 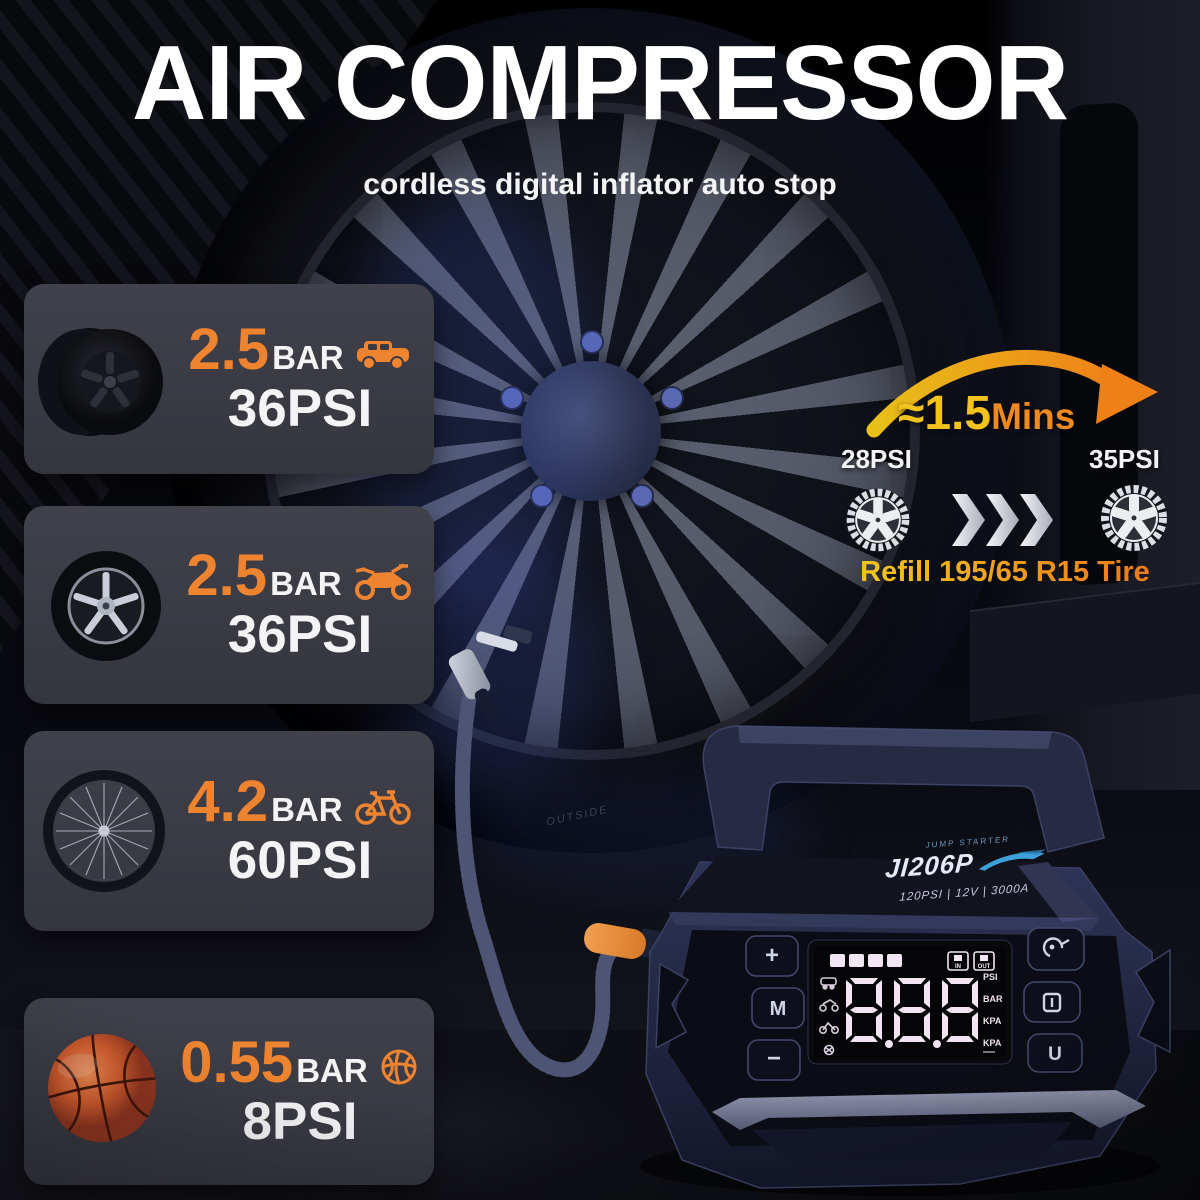 What do you see at coordinates (1055, 1054) in the screenshot?
I see `unit-label: U` at bounding box center [1055, 1054].